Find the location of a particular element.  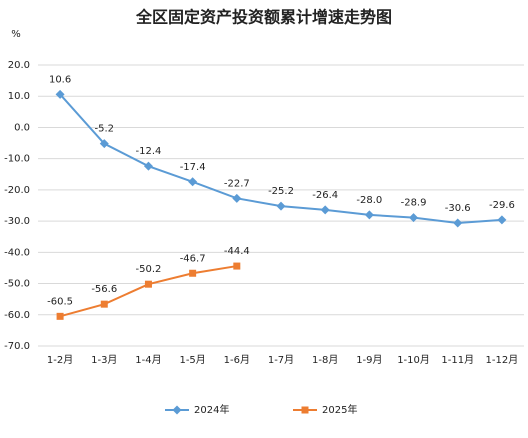

data-label: -28.9 is located at coordinates (414, 203).